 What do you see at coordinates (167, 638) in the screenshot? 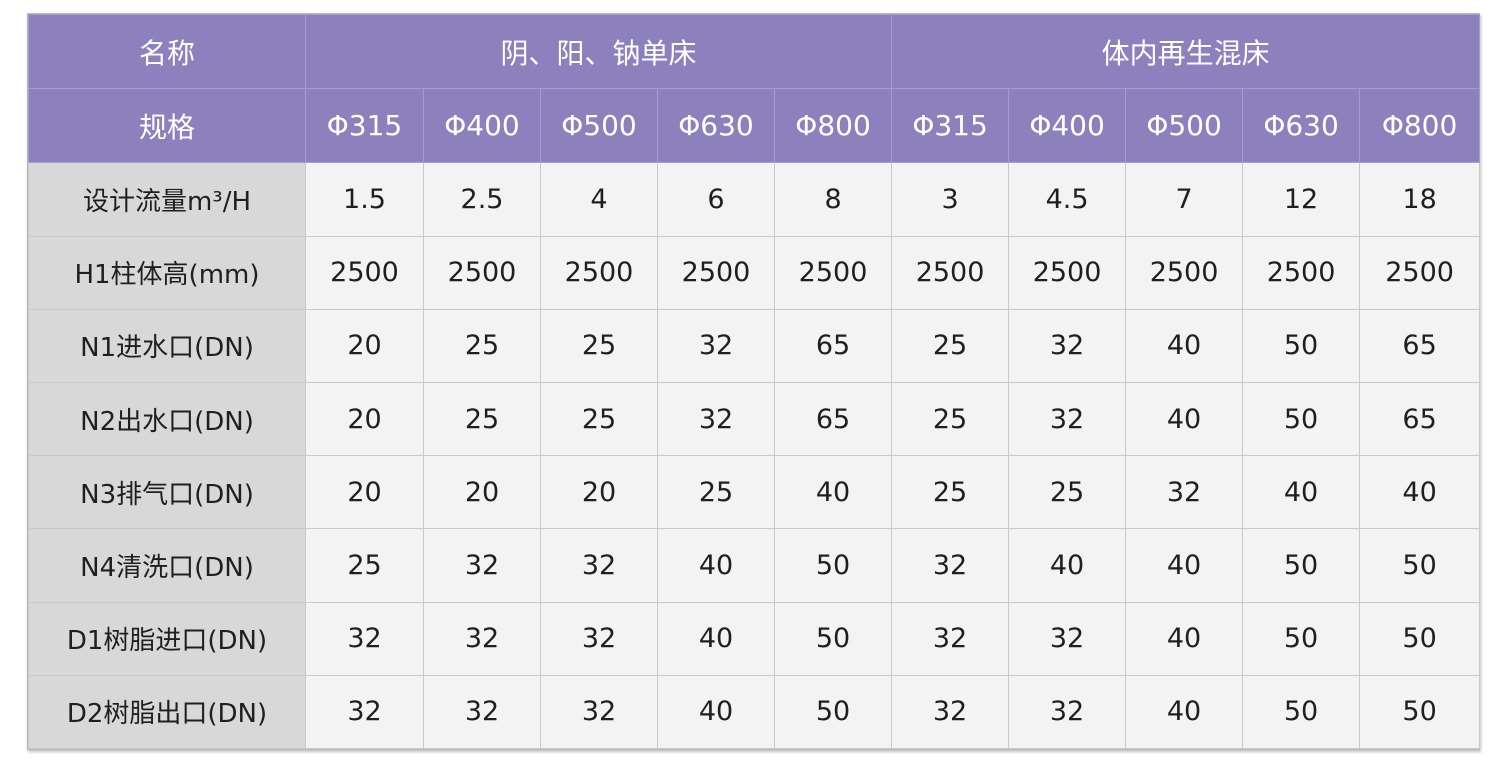
I see `row-label: D1树脂进口(DN)` at bounding box center [167, 638].